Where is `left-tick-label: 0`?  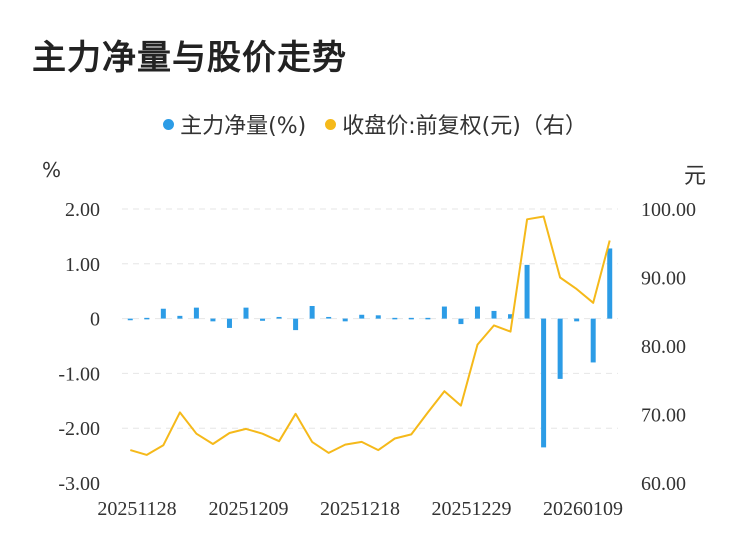 left-tick-label: 0 is located at coordinates (95, 320).